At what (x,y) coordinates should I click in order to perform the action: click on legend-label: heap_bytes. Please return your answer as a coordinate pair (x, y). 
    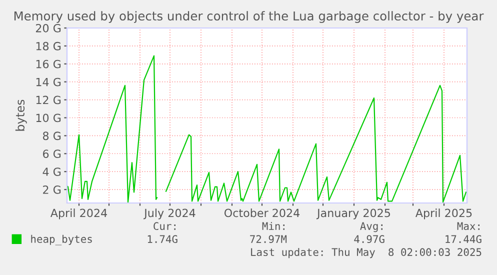
    Looking at the image, I should click on (61, 240).